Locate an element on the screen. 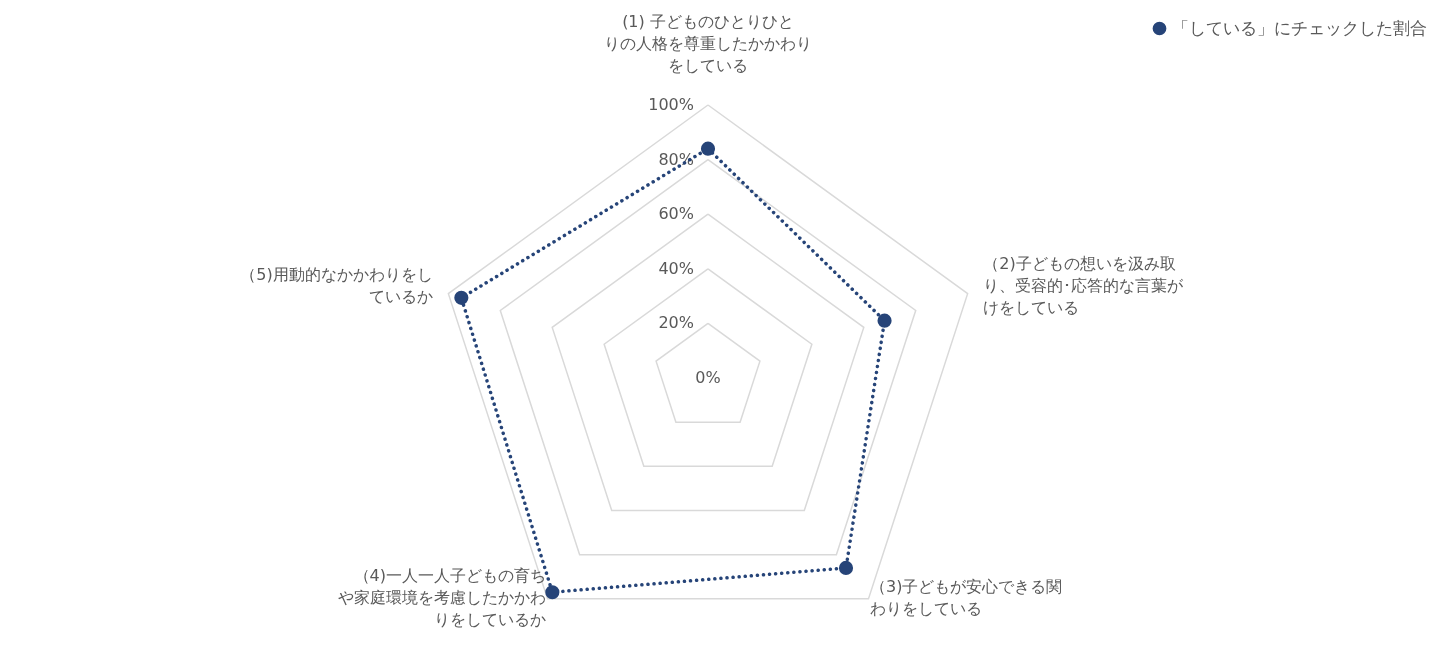 This screenshot has height=668, width=1447. y-tick-label: 20% is located at coordinates (676, 323).